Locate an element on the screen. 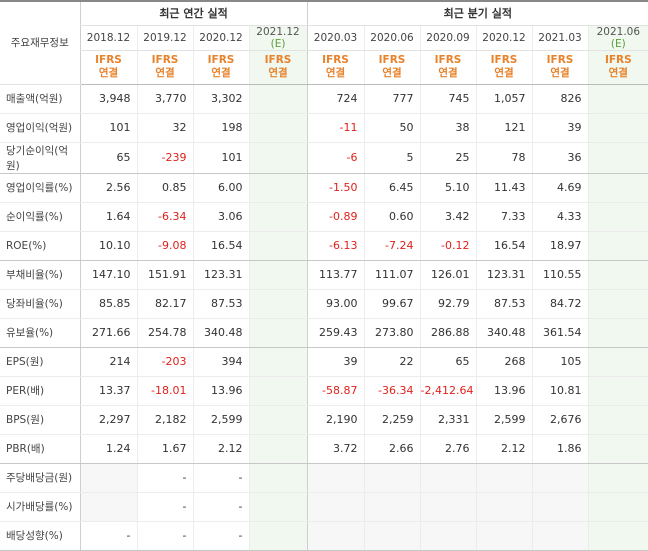  period-date: 2021.06 is located at coordinates (618, 31).